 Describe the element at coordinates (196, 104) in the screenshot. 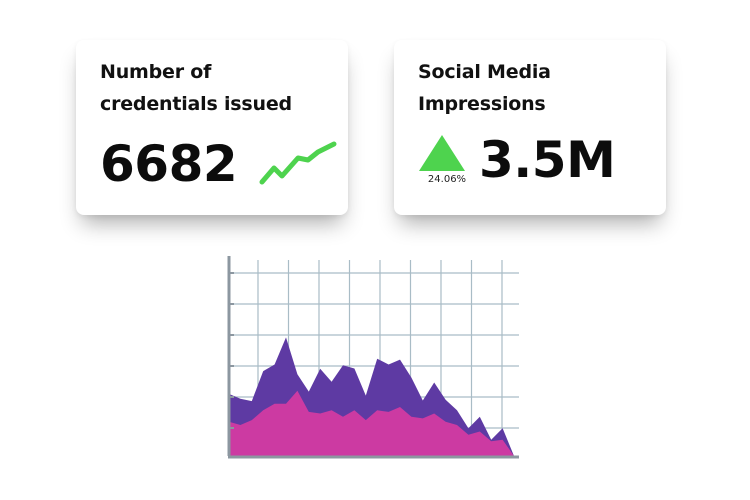

I see `credentials-title-line-2: credentials issued` at that location.